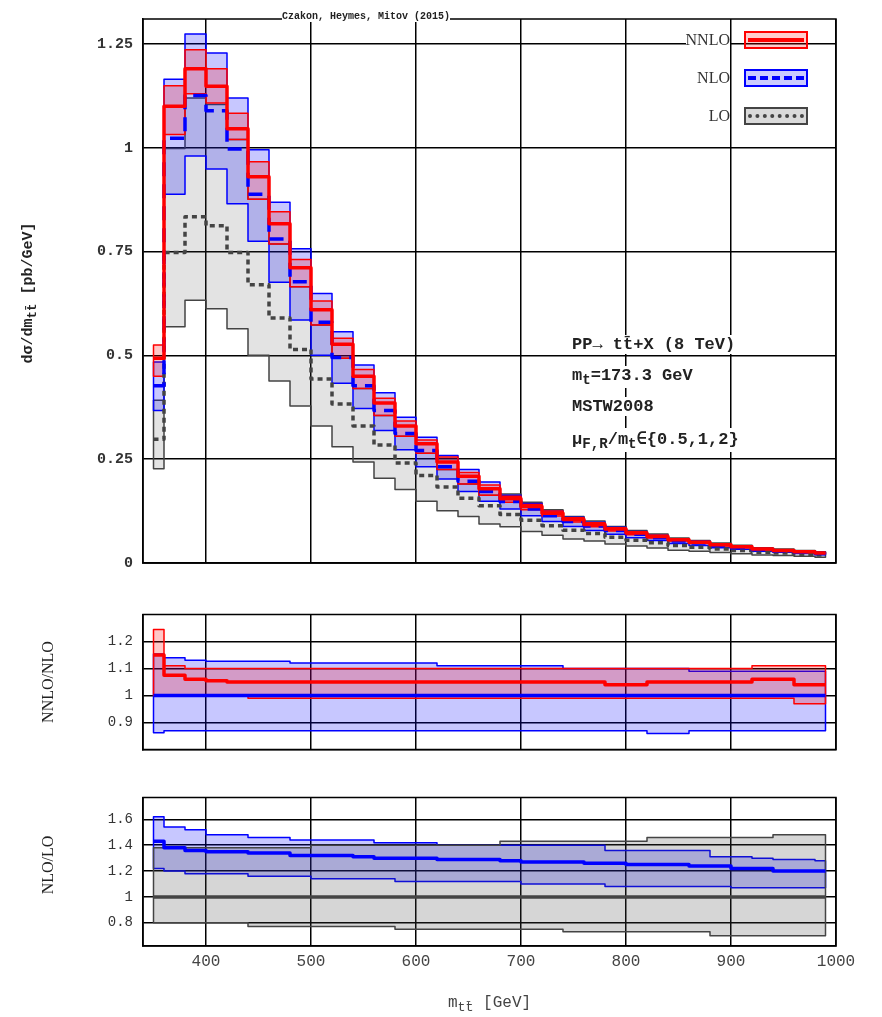 The height and width of the screenshot is (1017, 882). I want to click on chart-title: Czakon, Heymes, Mitov (2015), so click(366, 16).